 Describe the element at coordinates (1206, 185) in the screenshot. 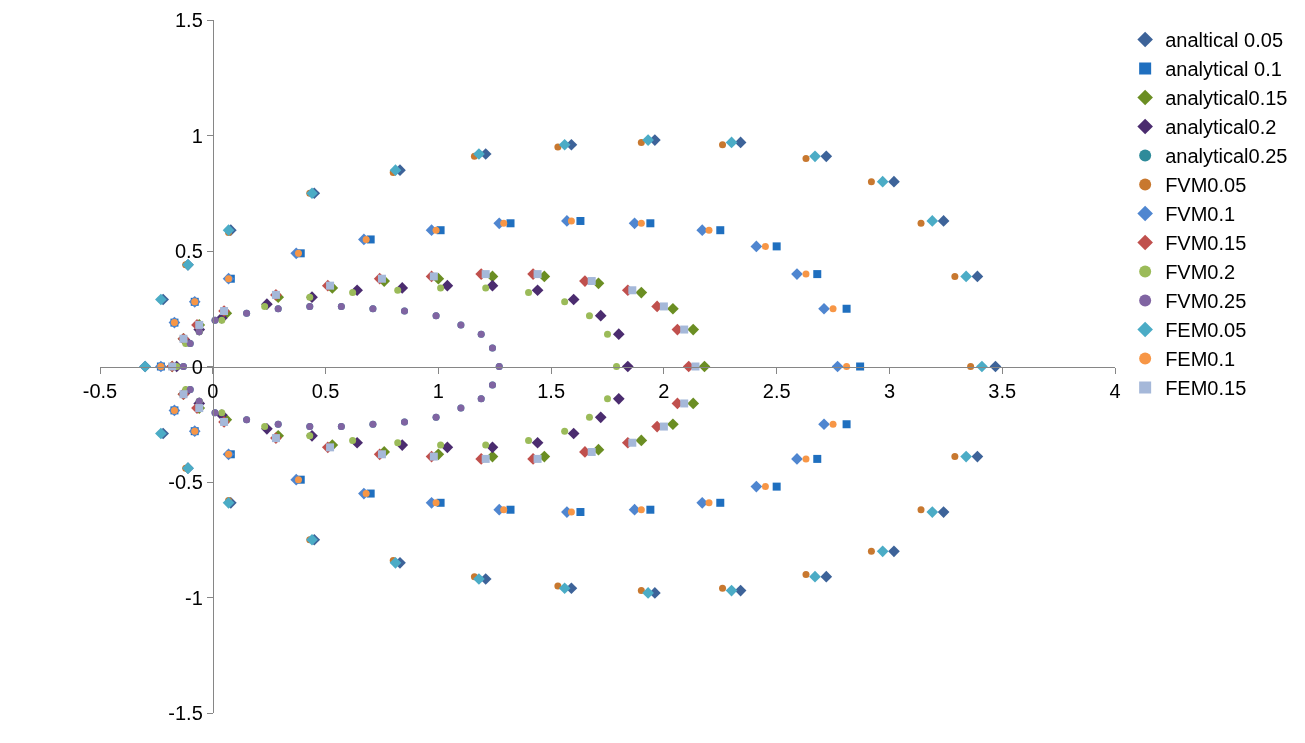

I see `legend-label: FVM0.05` at that location.